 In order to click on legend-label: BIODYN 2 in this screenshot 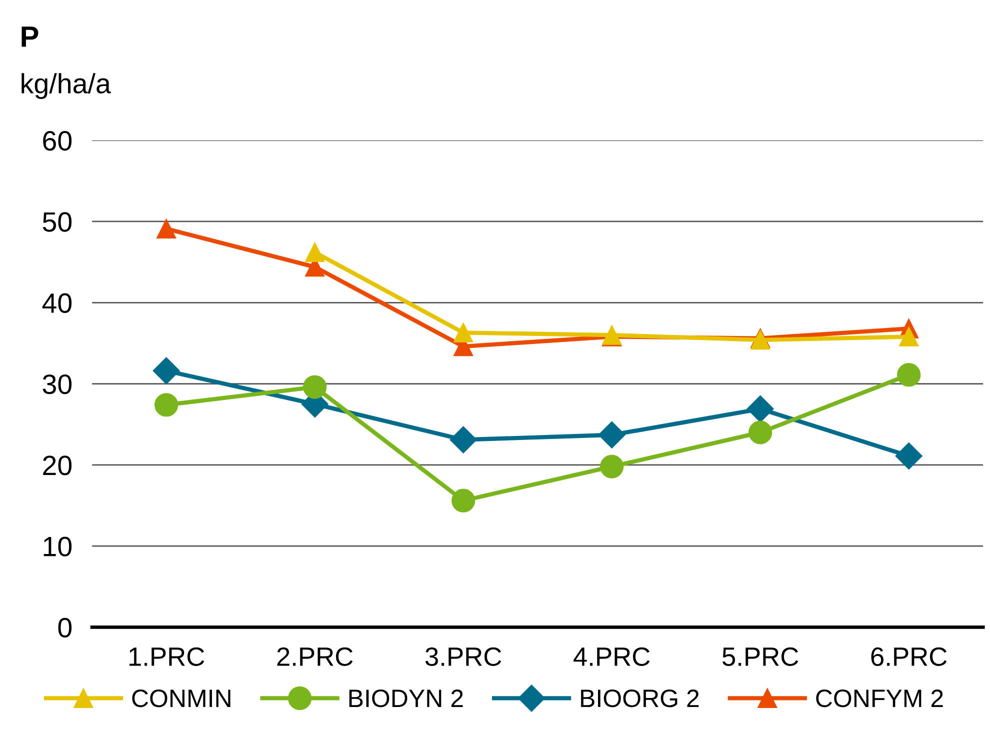, I will do `click(406, 699)`.